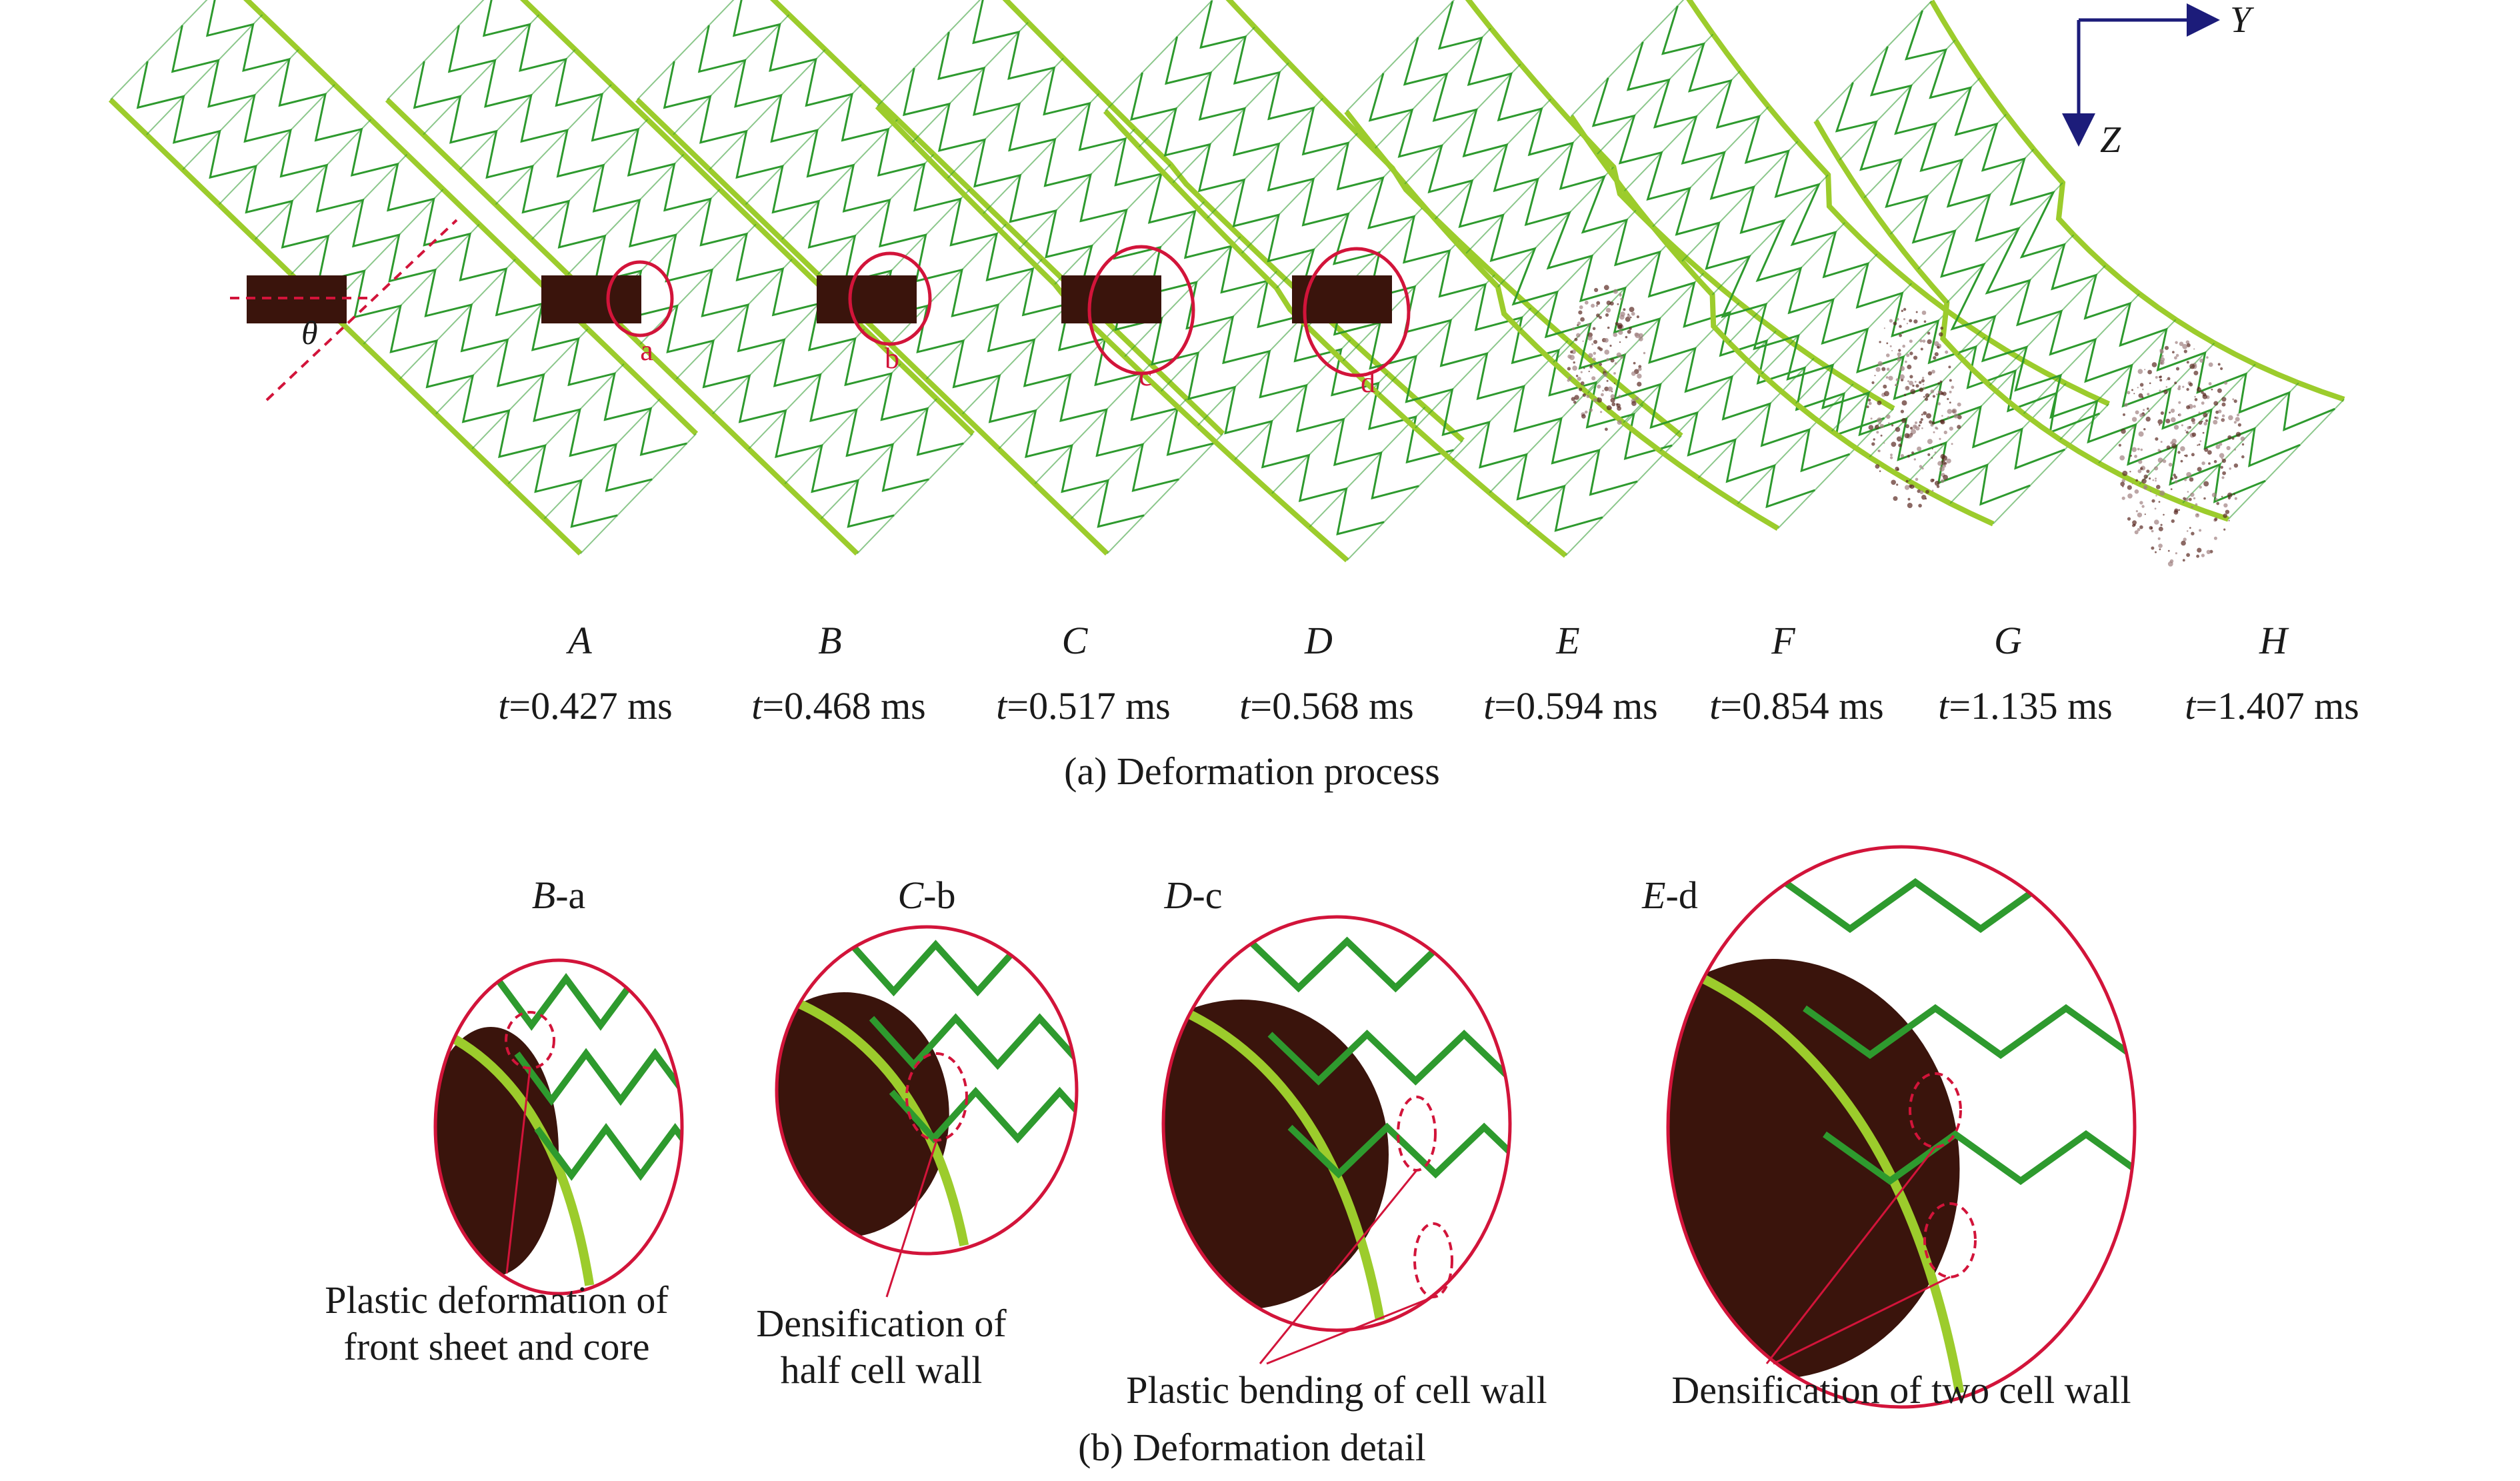 The image size is (2520, 1481). What do you see at coordinates (2272, 705) in the screenshot?
I see `time-label-h: t=1.407 ms` at bounding box center [2272, 705].